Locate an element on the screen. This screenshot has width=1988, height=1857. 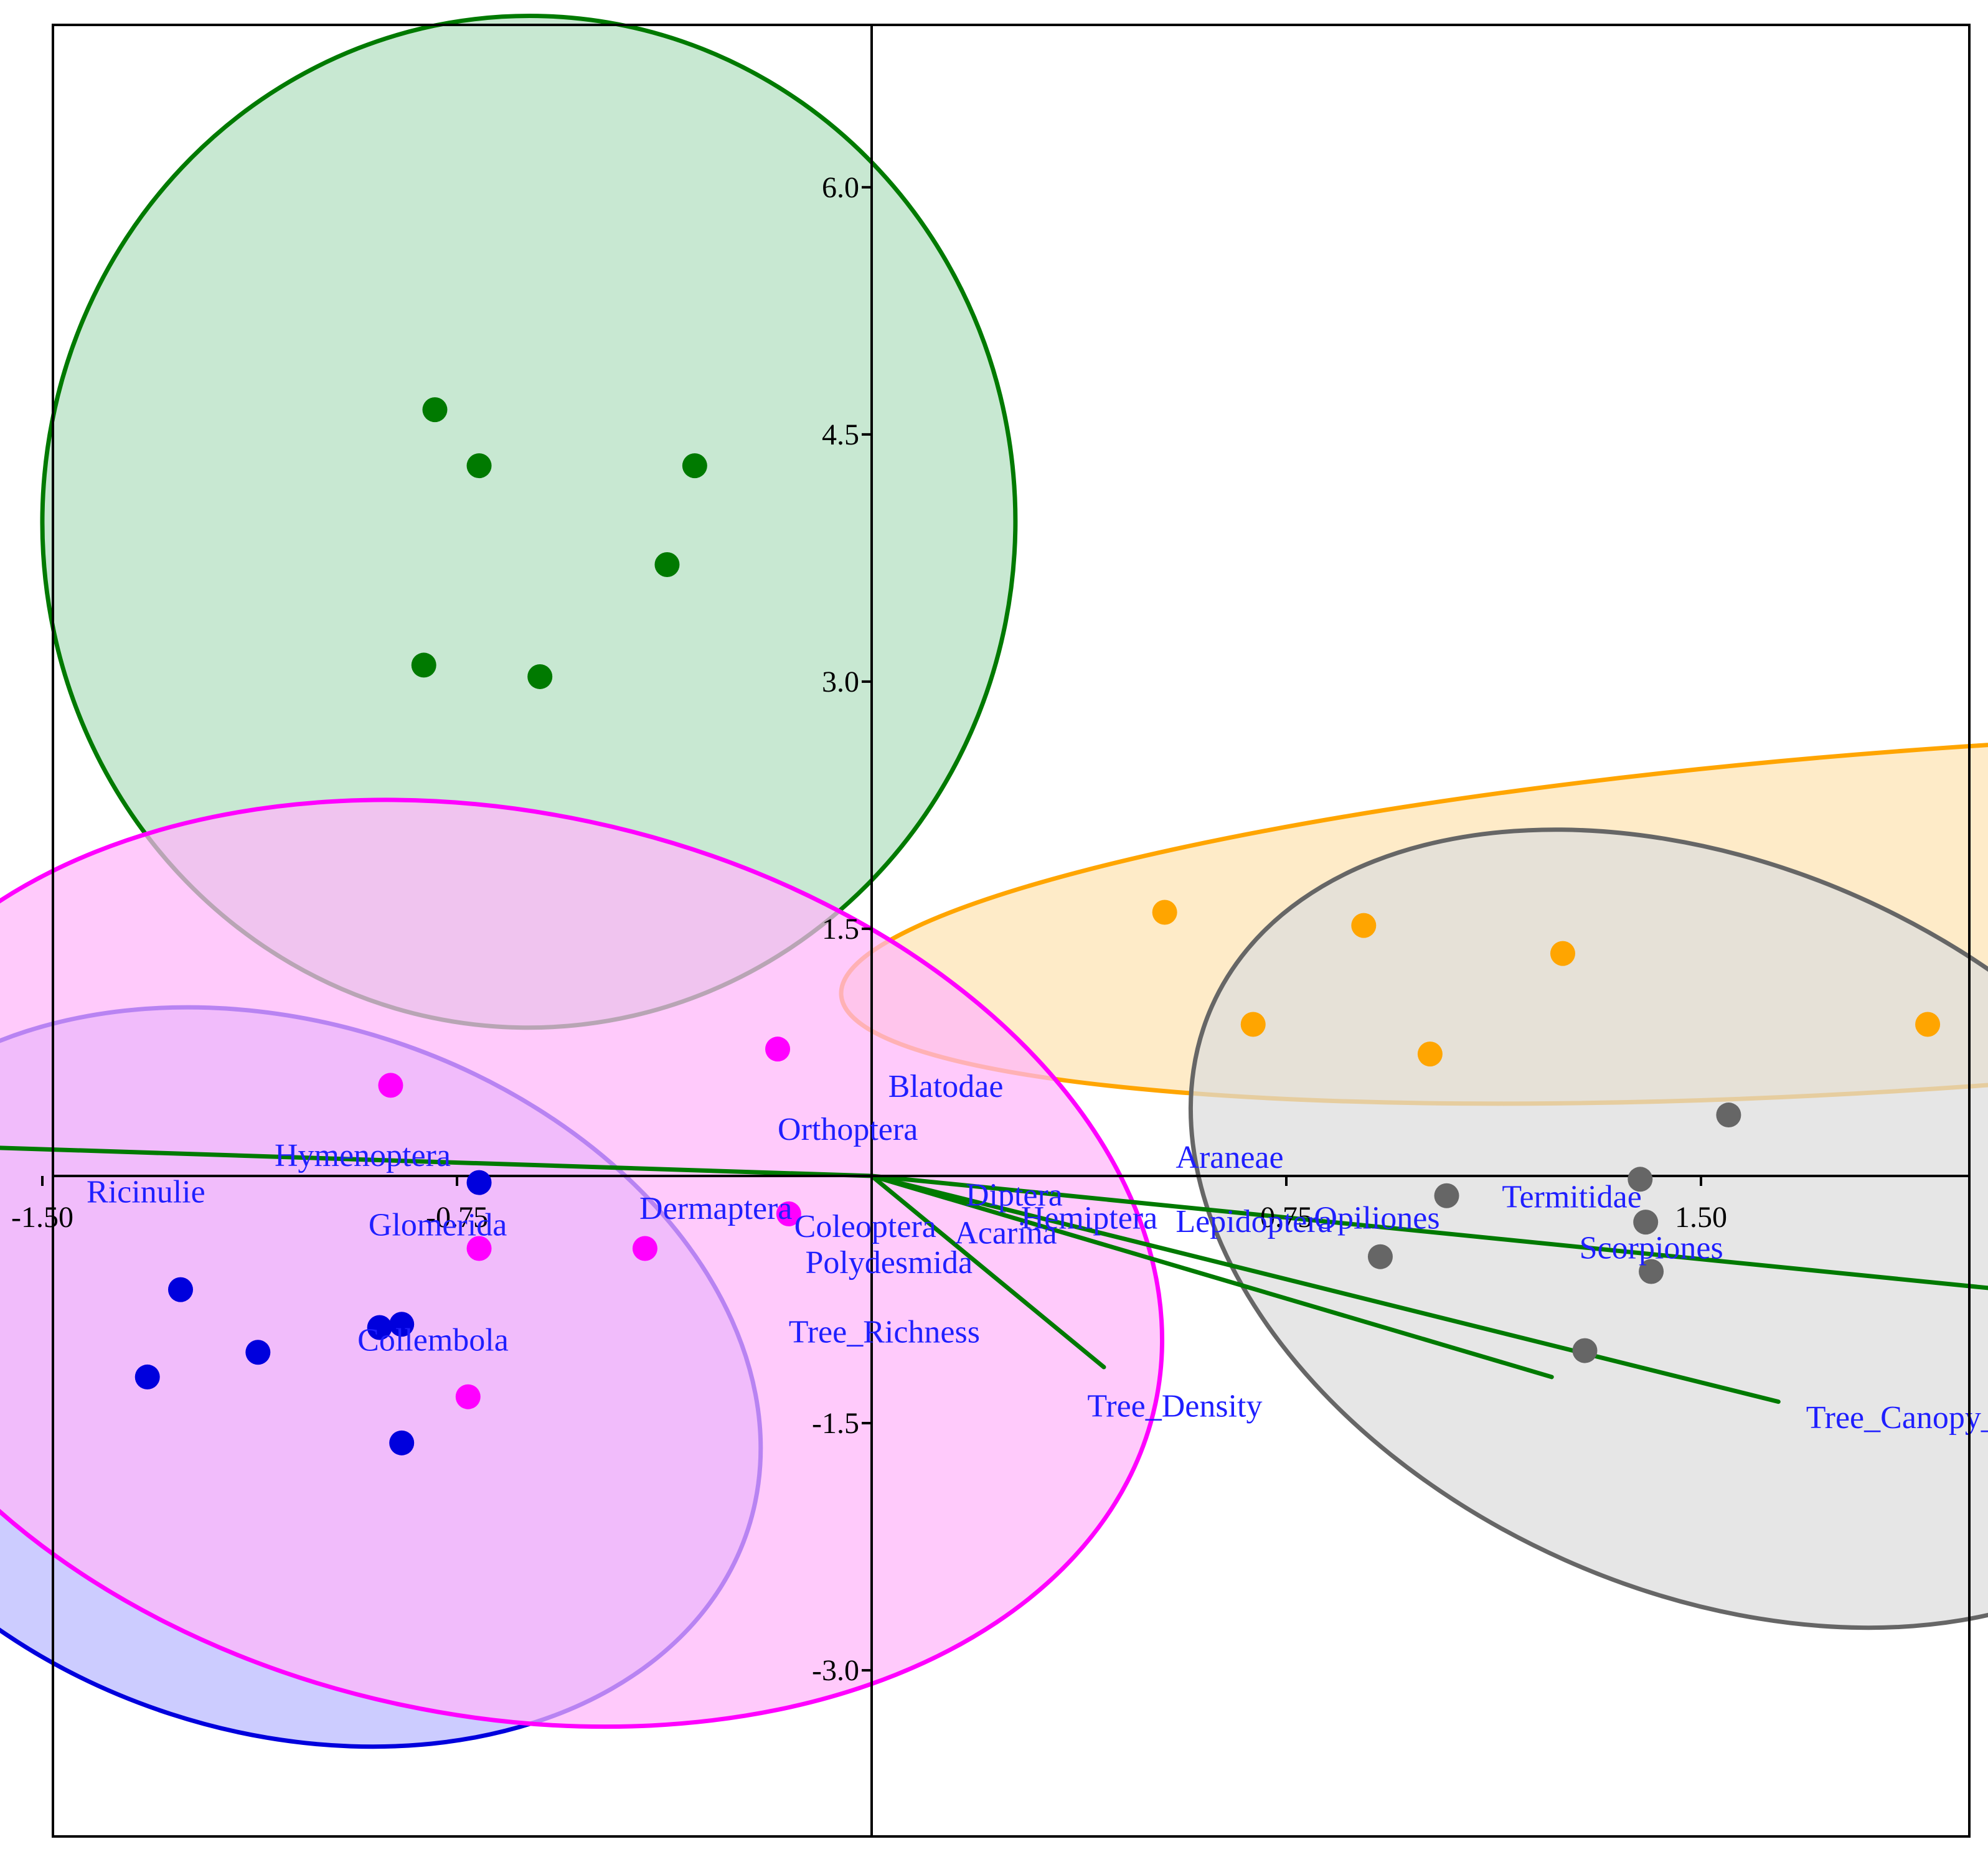
vector-tree-density is located at coordinates (1211, 1276).